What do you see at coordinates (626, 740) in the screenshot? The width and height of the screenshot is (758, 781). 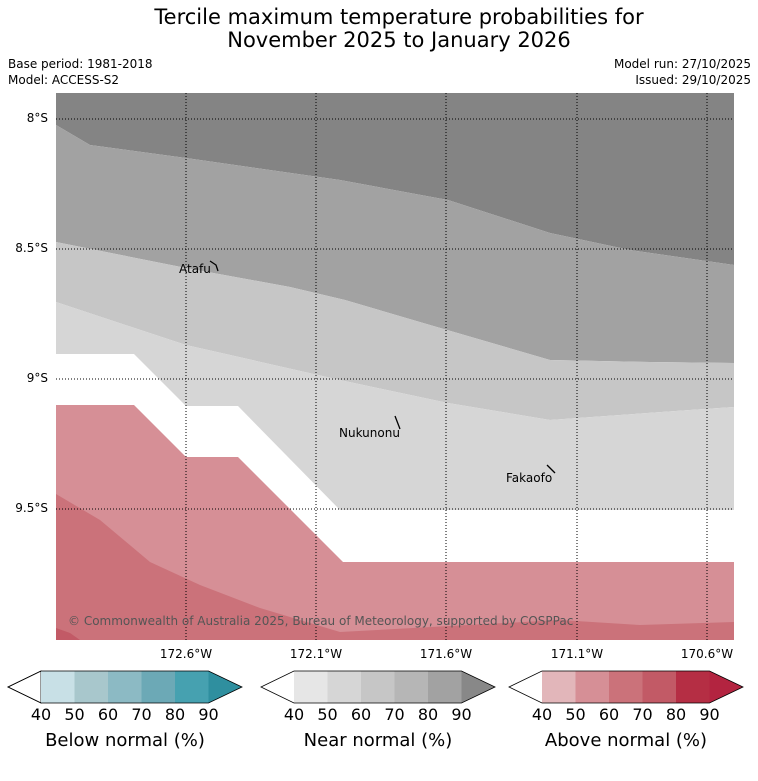 I see `colorbar-above-label: Above normal (%)` at bounding box center [626, 740].